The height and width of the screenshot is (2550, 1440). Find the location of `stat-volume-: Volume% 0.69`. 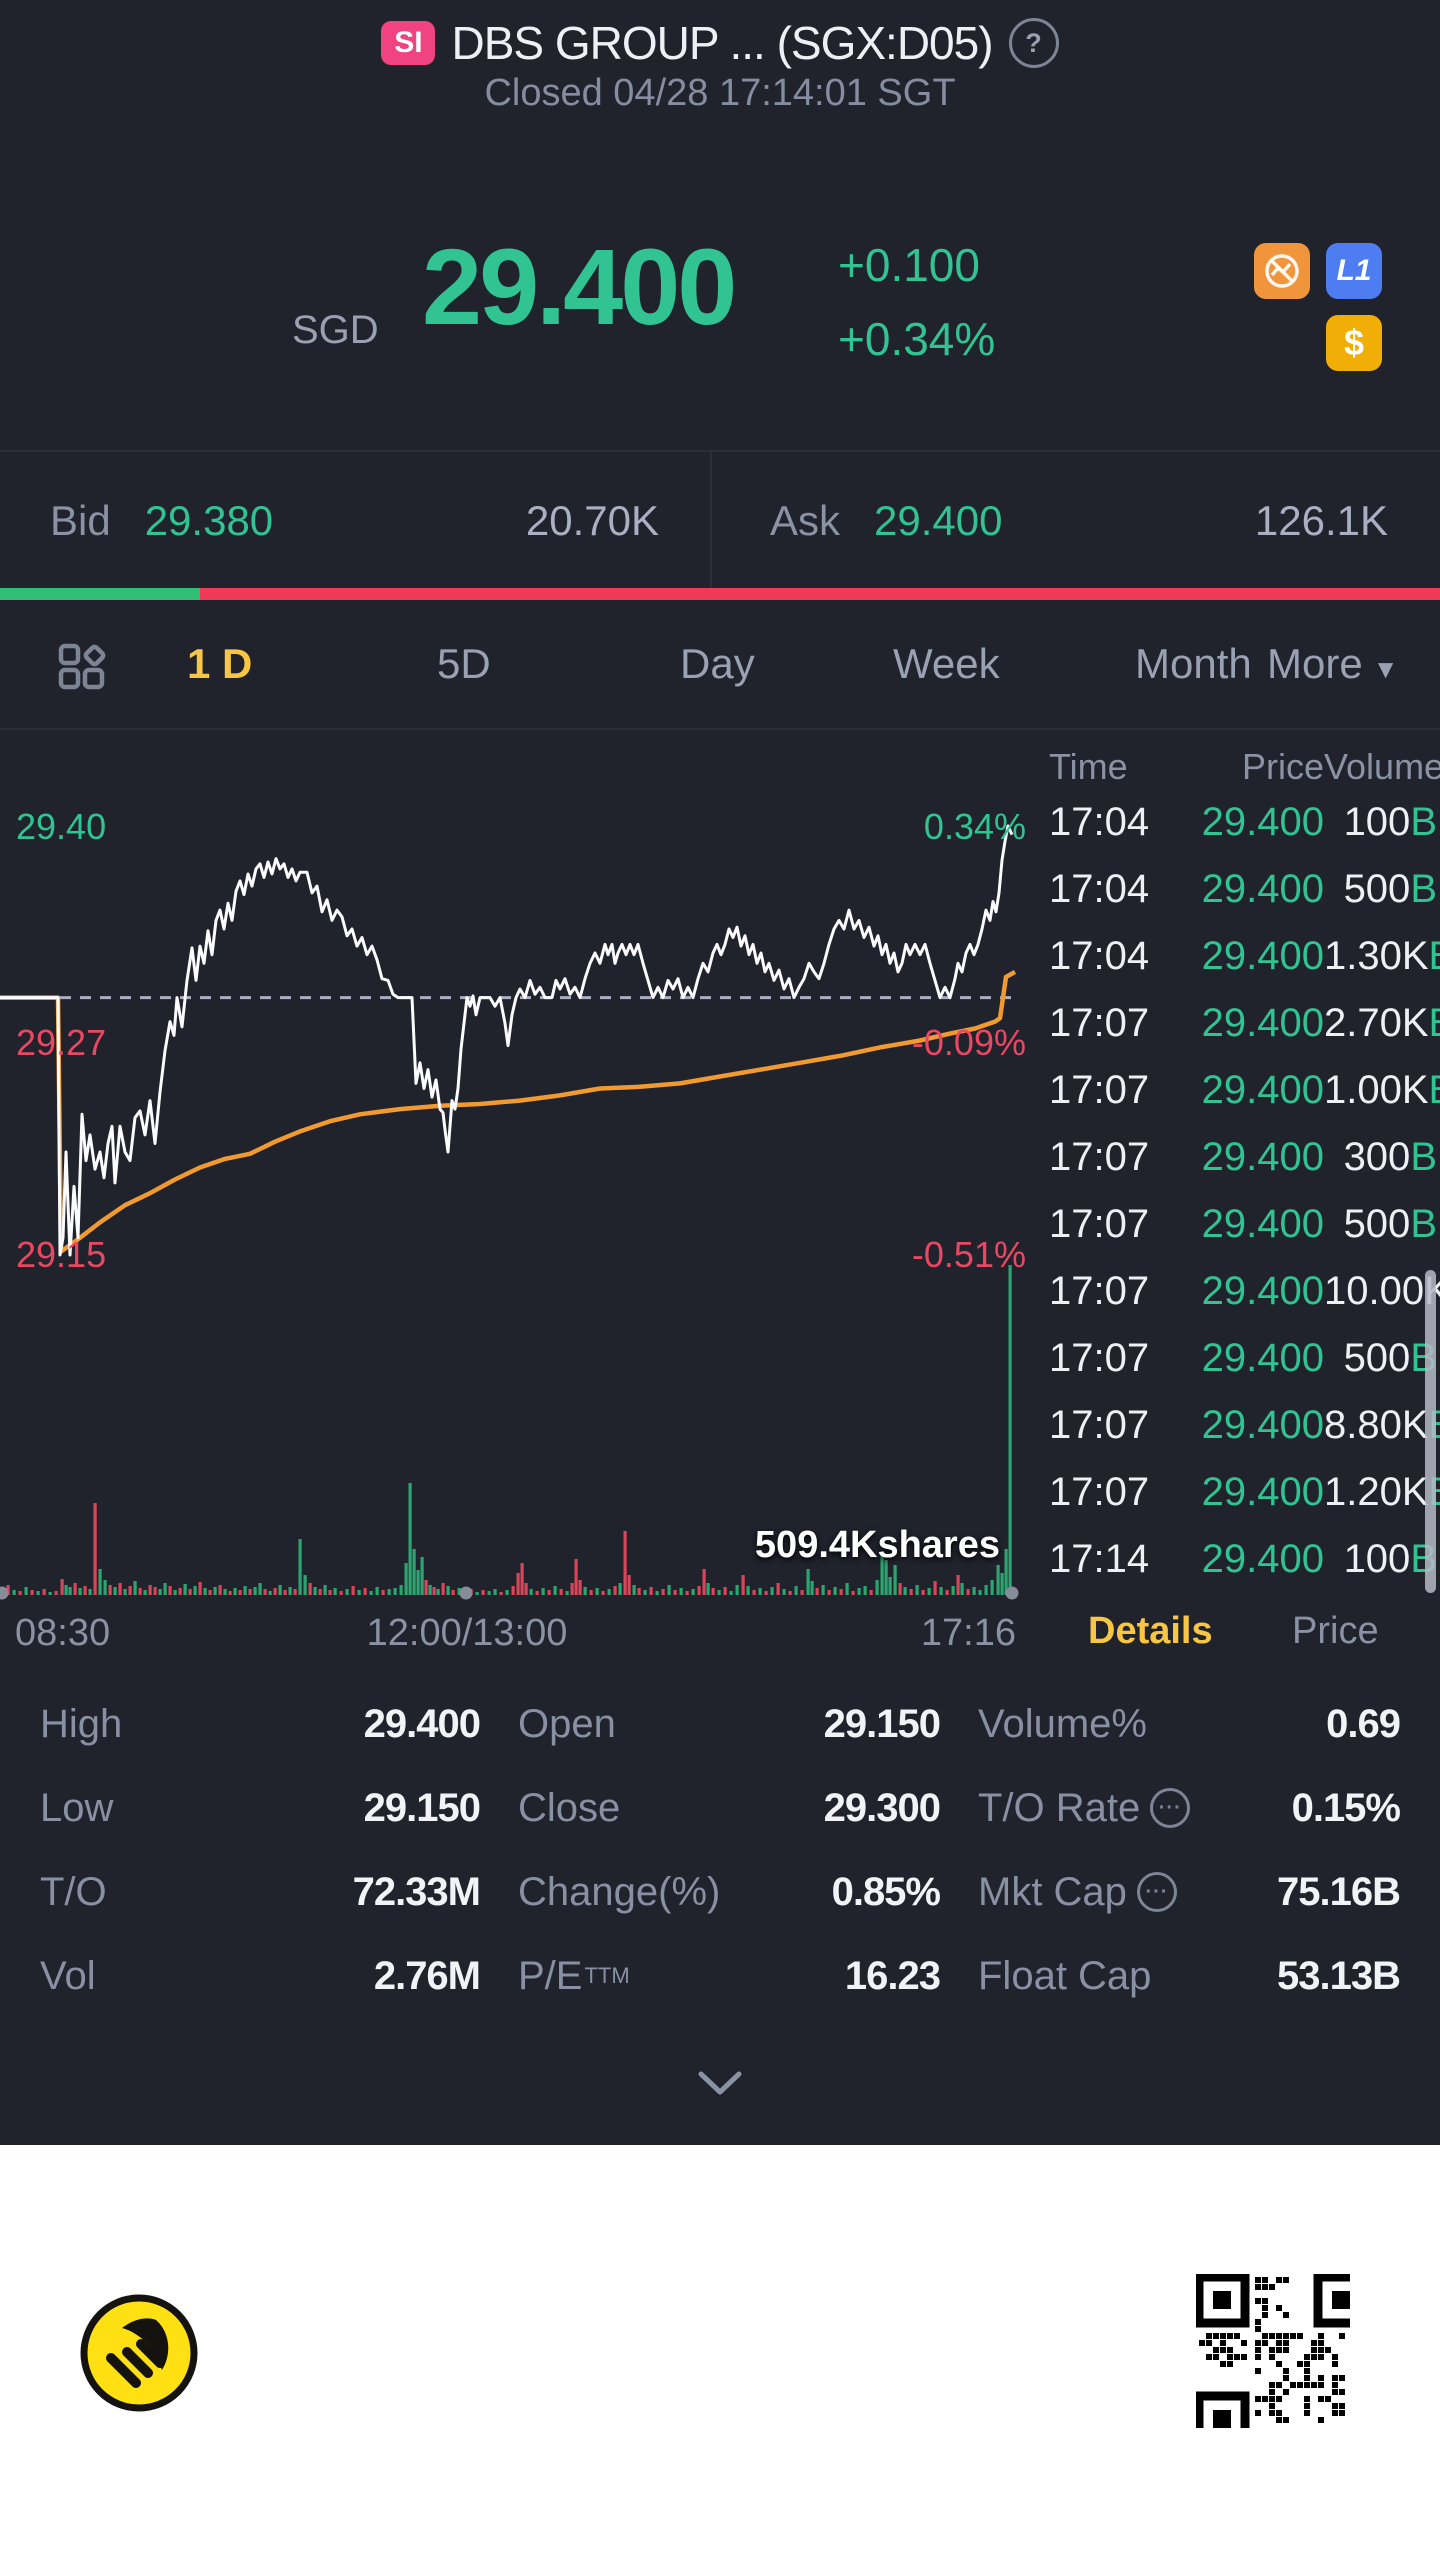

stat-volume-: Volume% 0.69 is located at coordinates (1189, 1723).